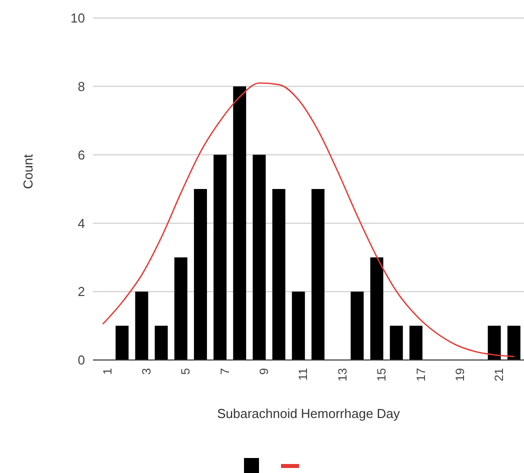  I want to click on x-tick-label: 15, so click(381, 375).